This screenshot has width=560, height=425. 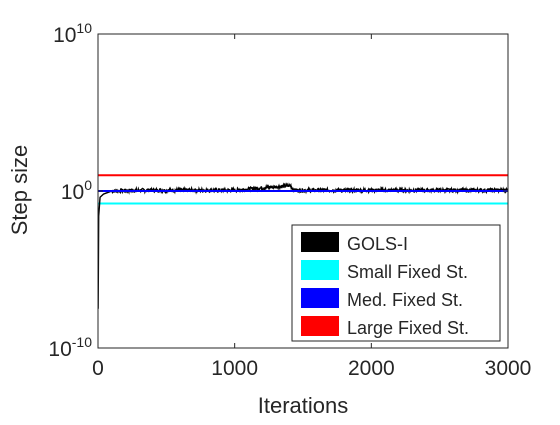 What do you see at coordinates (408, 328) in the screenshot?
I see `legend-label: Large Fixed St.` at bounding box center [408, 328].